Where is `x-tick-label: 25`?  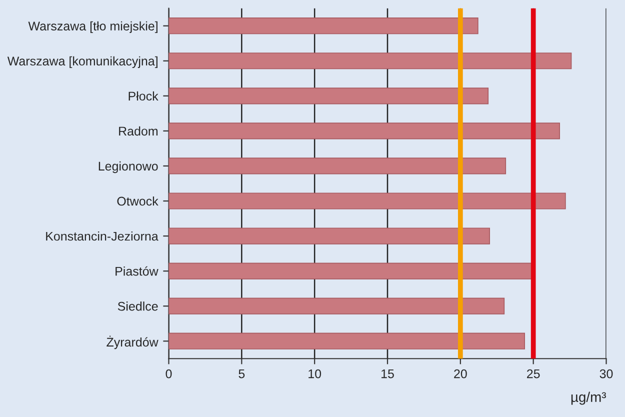
x-tick-label: 25 is located at coordinates (533, 373).